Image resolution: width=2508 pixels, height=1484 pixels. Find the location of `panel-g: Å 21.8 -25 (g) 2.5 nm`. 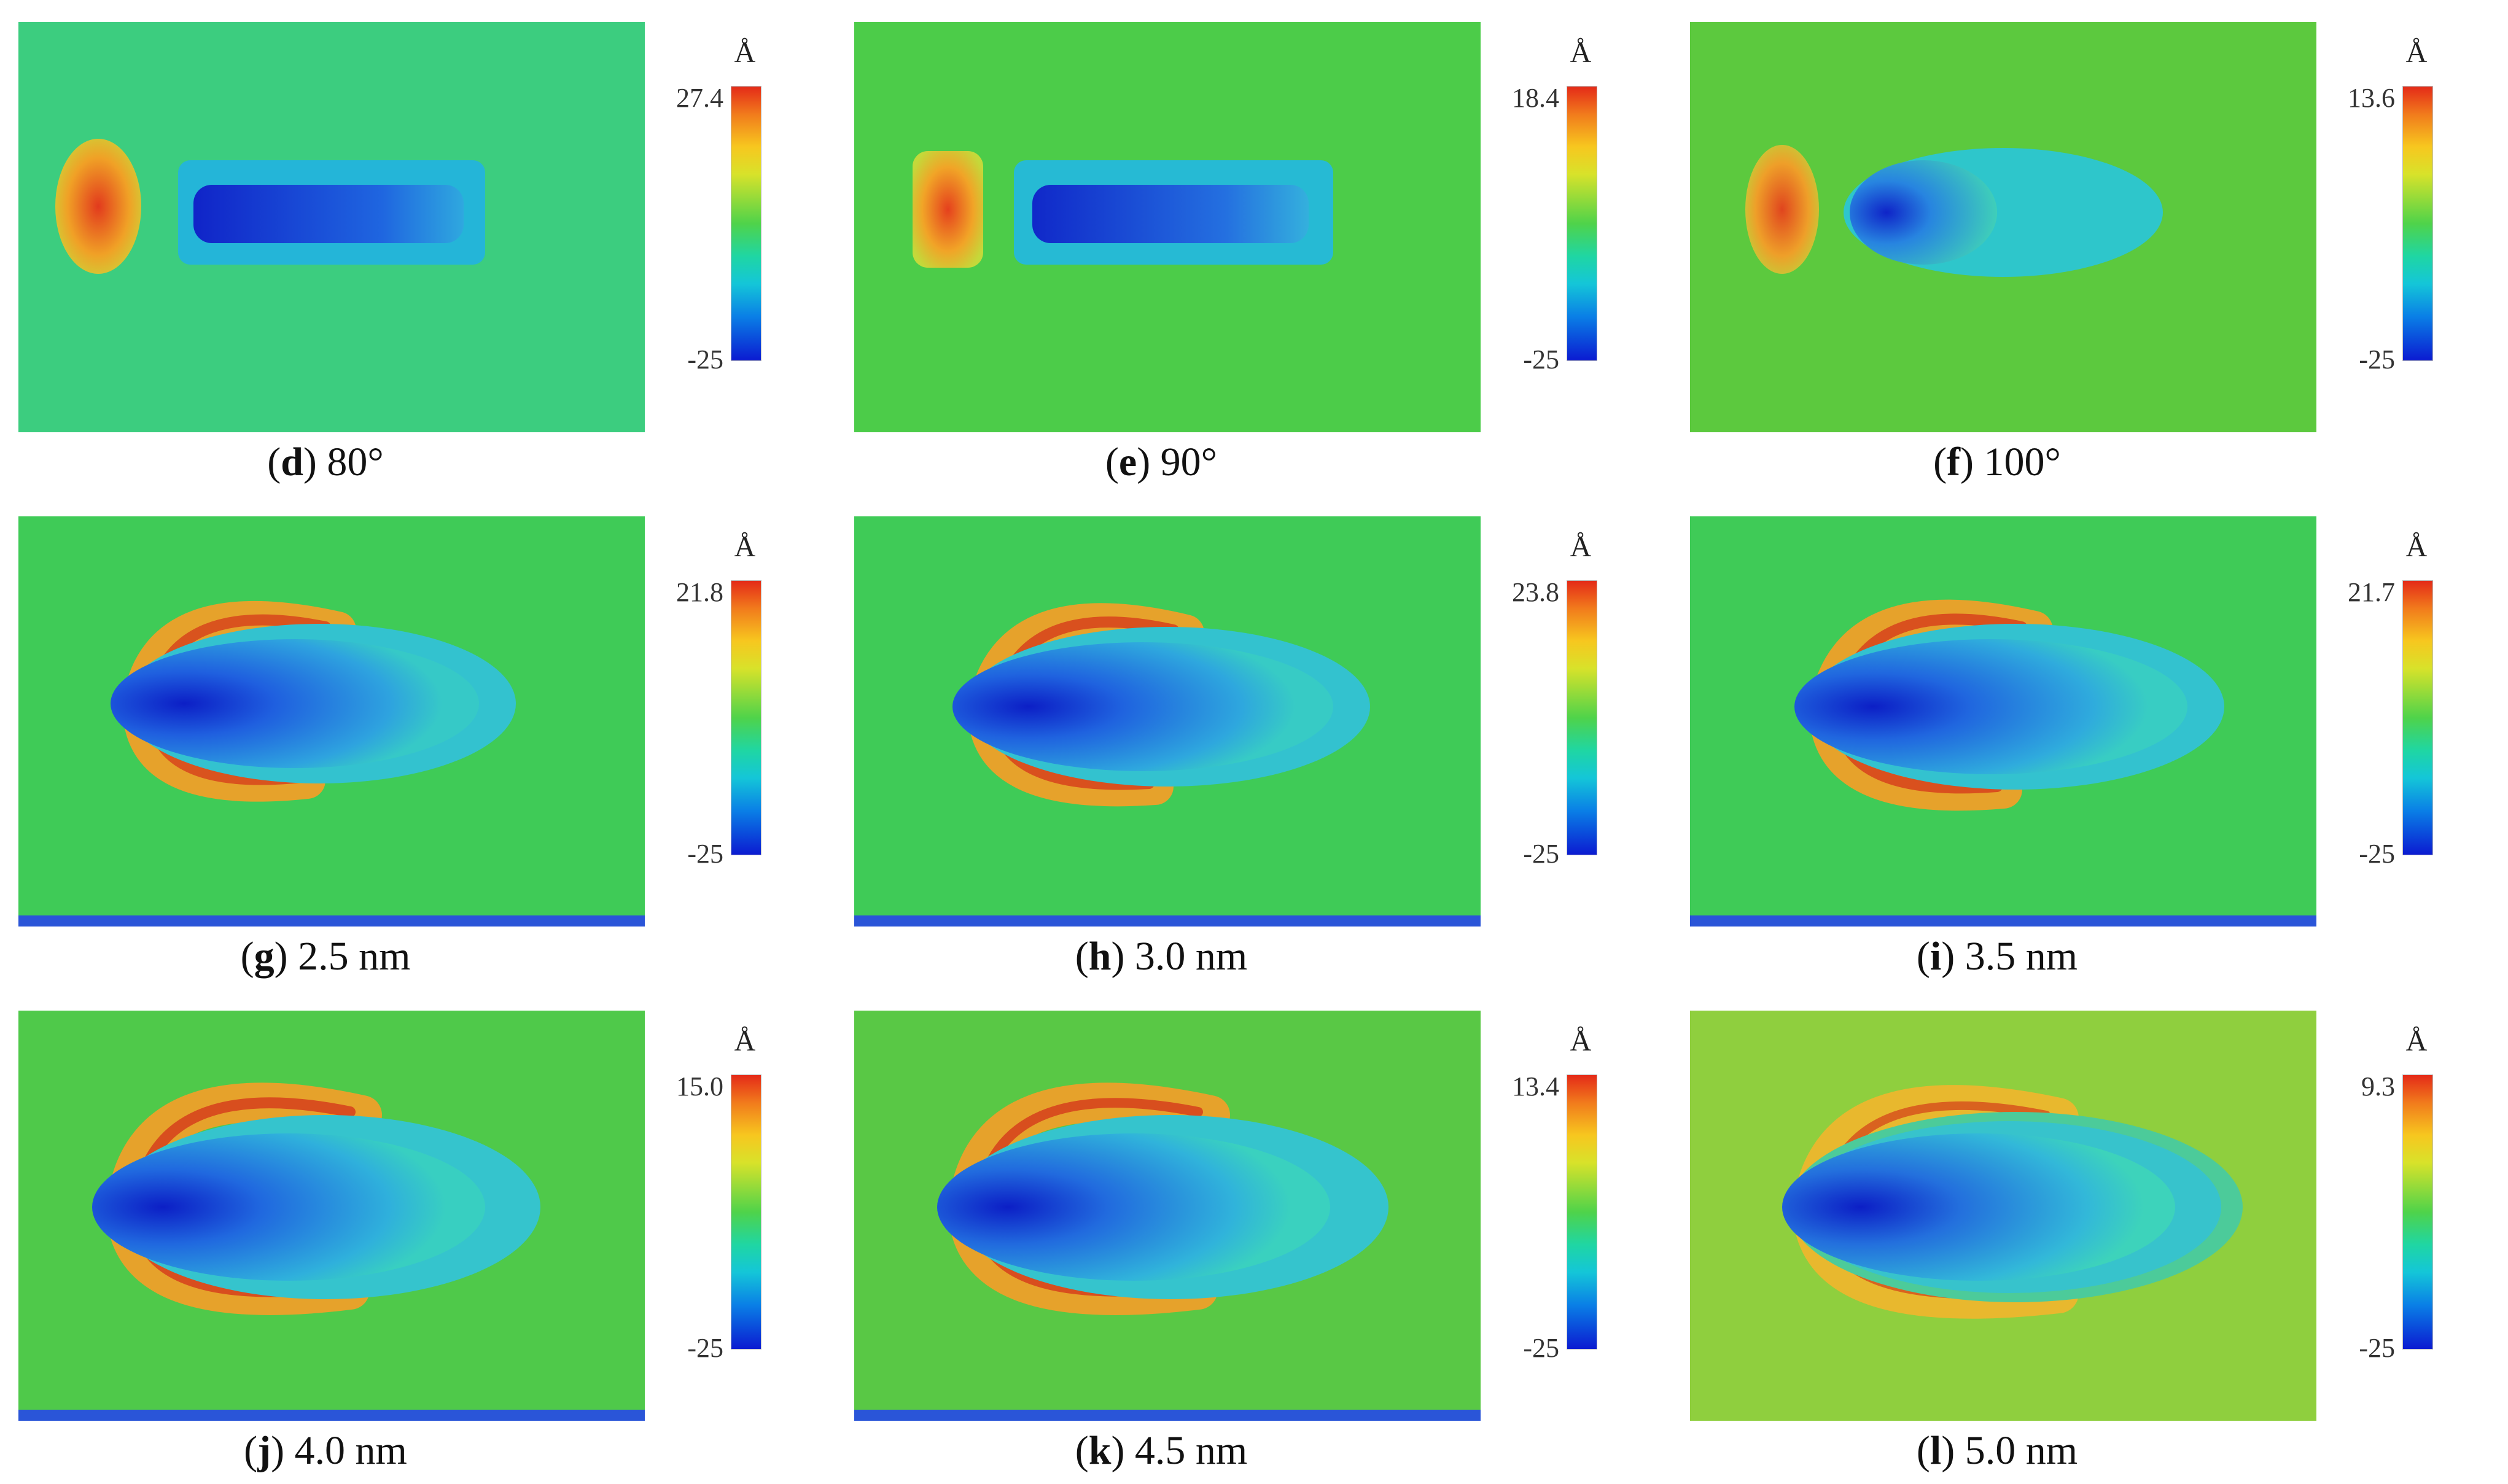

panel-g: Å 21.8 -25 (g) 2.5 nm is located at coordinates (424, 742).